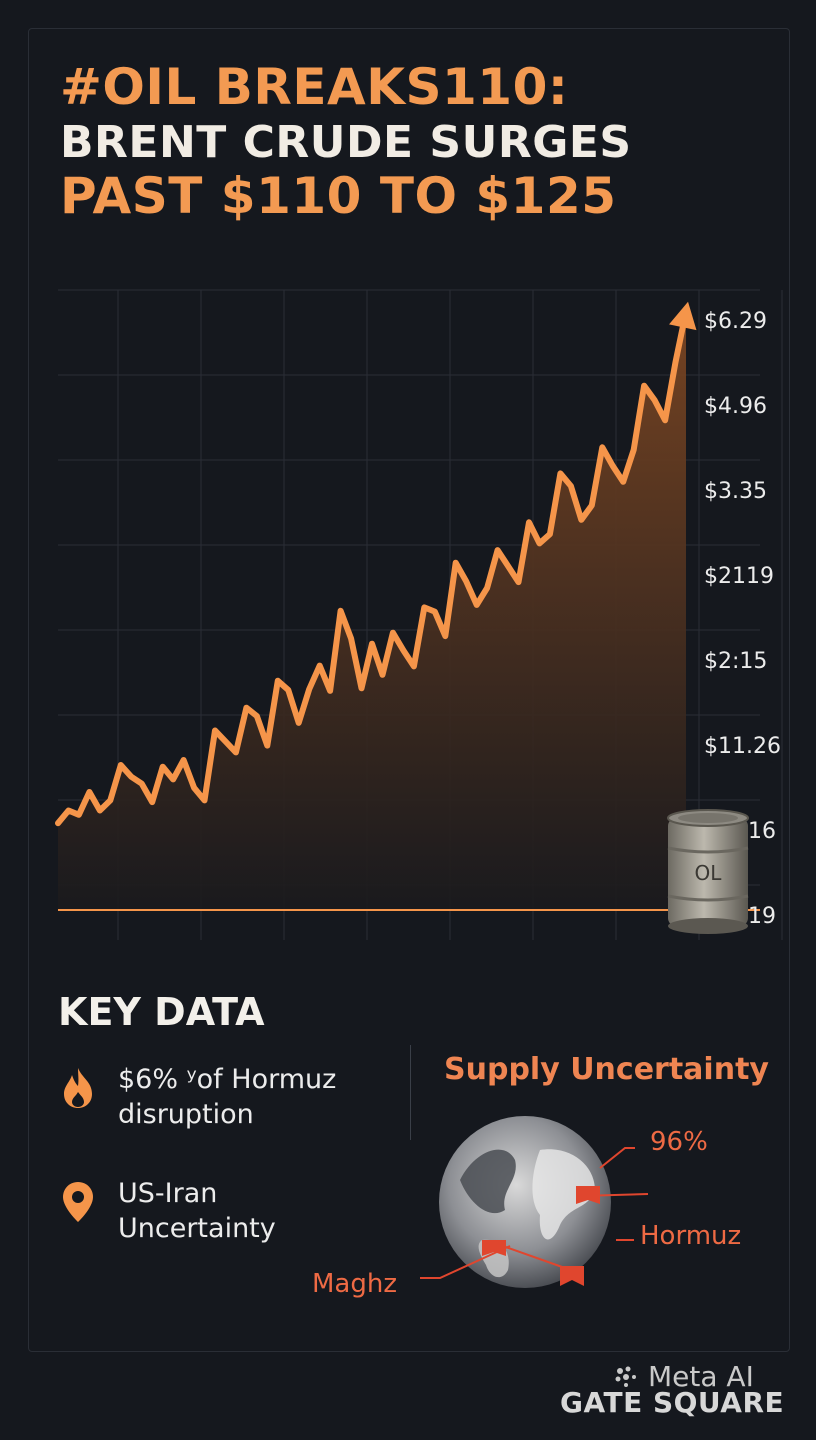  Describe the element at coordinates (762, 916) in the screenshot. I see `y-tick-label: 19` at that location.